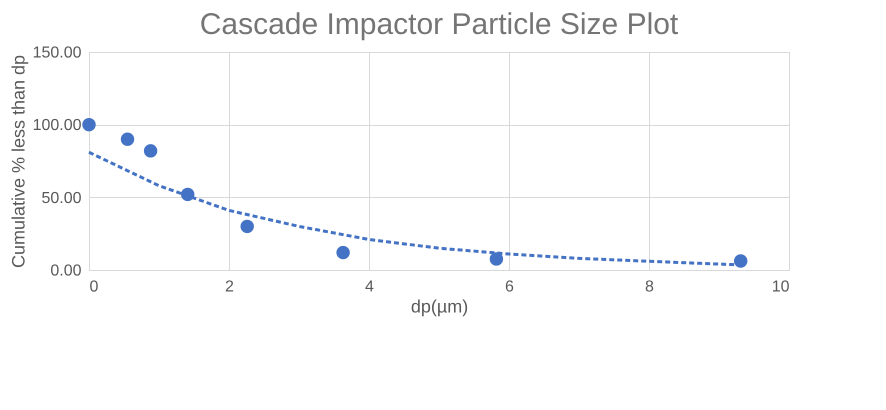 The image size is (886, 410). Describe the element at coordinates (369, 287) in the screenshot. I see `x-tick-label: 4` at that location.